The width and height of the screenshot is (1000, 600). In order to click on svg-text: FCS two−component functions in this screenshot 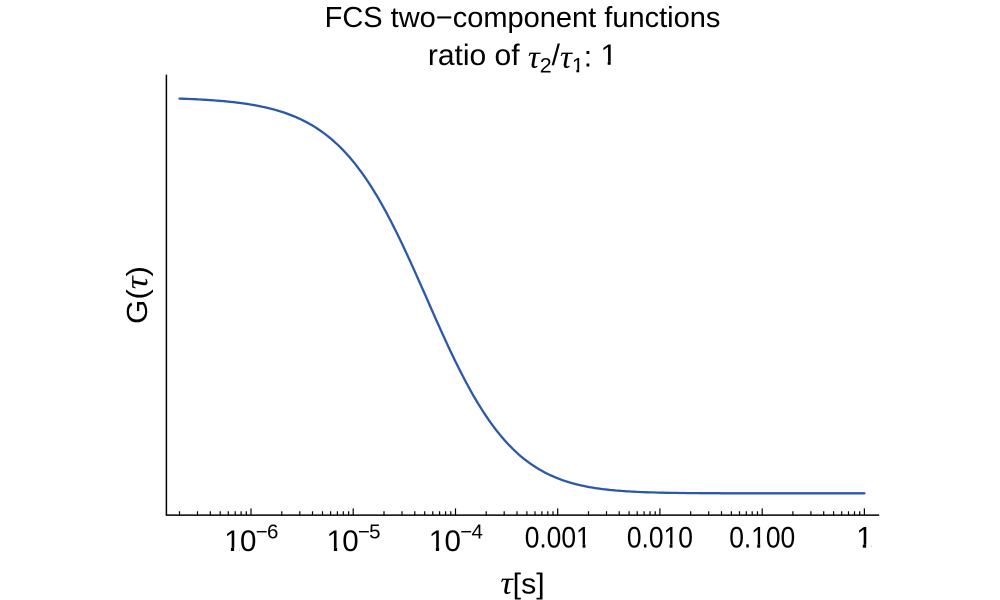, I will do `click(523, 18)`.